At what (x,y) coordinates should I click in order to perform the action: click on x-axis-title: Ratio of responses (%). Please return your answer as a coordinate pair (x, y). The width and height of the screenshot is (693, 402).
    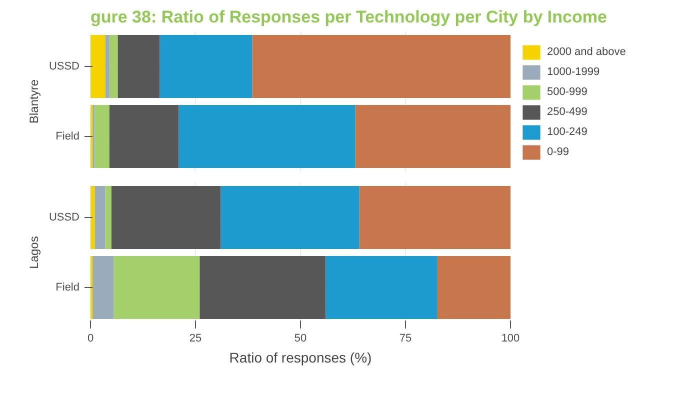
    Looking at the image, I should click on (300, 358).